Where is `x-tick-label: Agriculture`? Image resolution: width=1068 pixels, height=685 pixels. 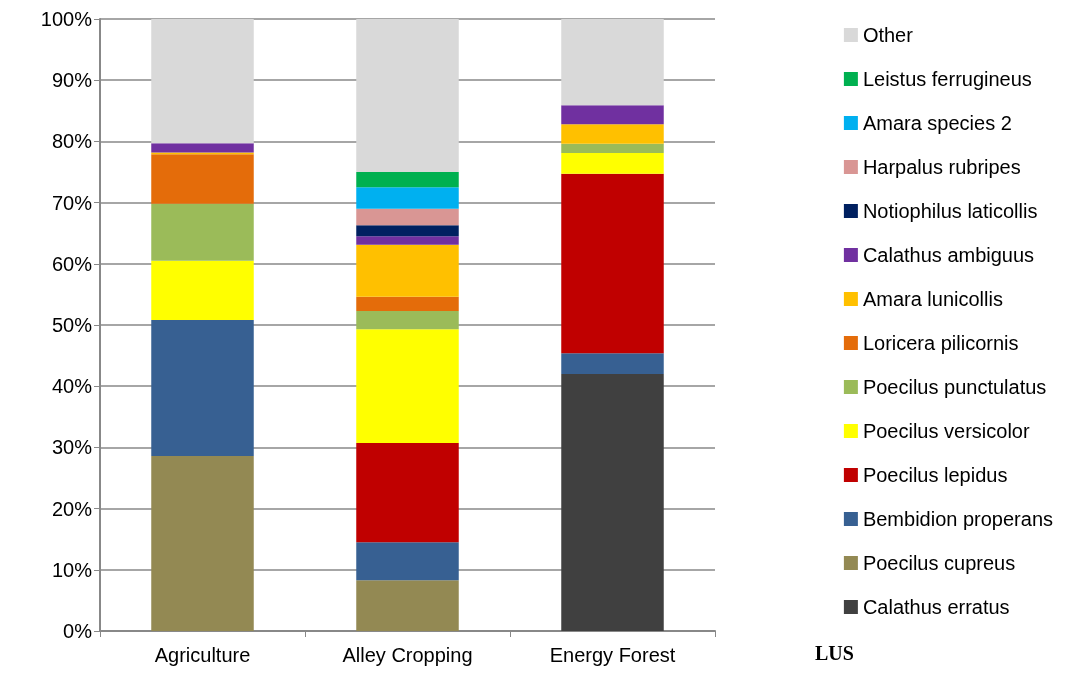 x-tick-label: Agriculture is located at coordinates (202, 655).